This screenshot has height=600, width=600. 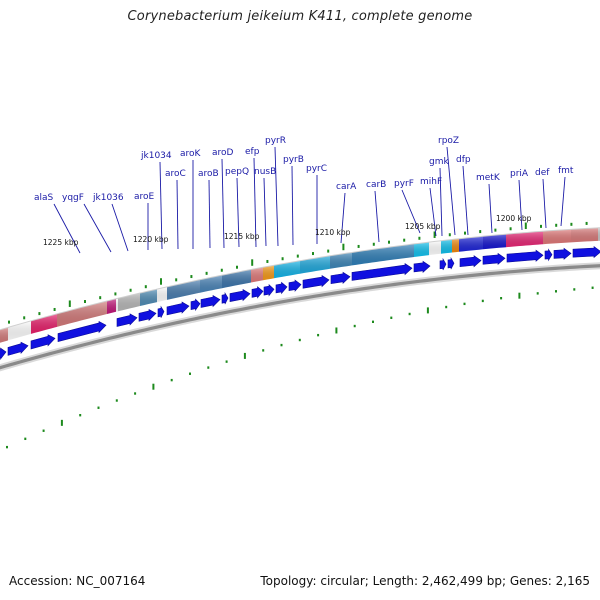 What do you see at coordinates (439, 162) in the screenshot?
I see `gene-label-gmk: gmk` at bounding box center [439, 162].